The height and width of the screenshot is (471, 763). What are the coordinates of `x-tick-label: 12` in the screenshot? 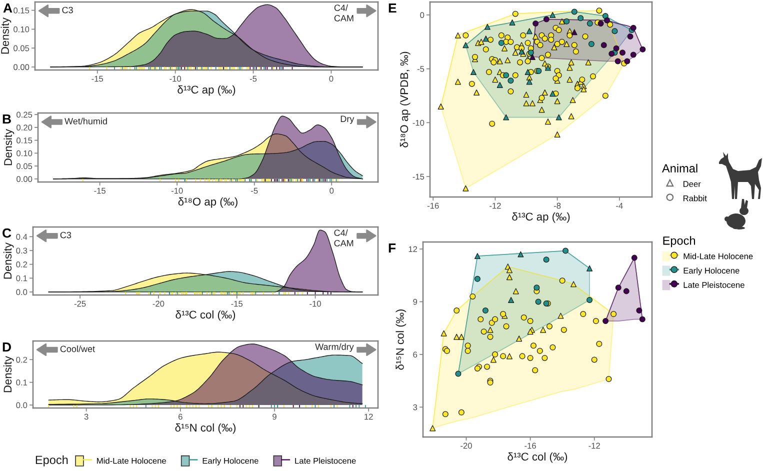 It's located at (368, 417).